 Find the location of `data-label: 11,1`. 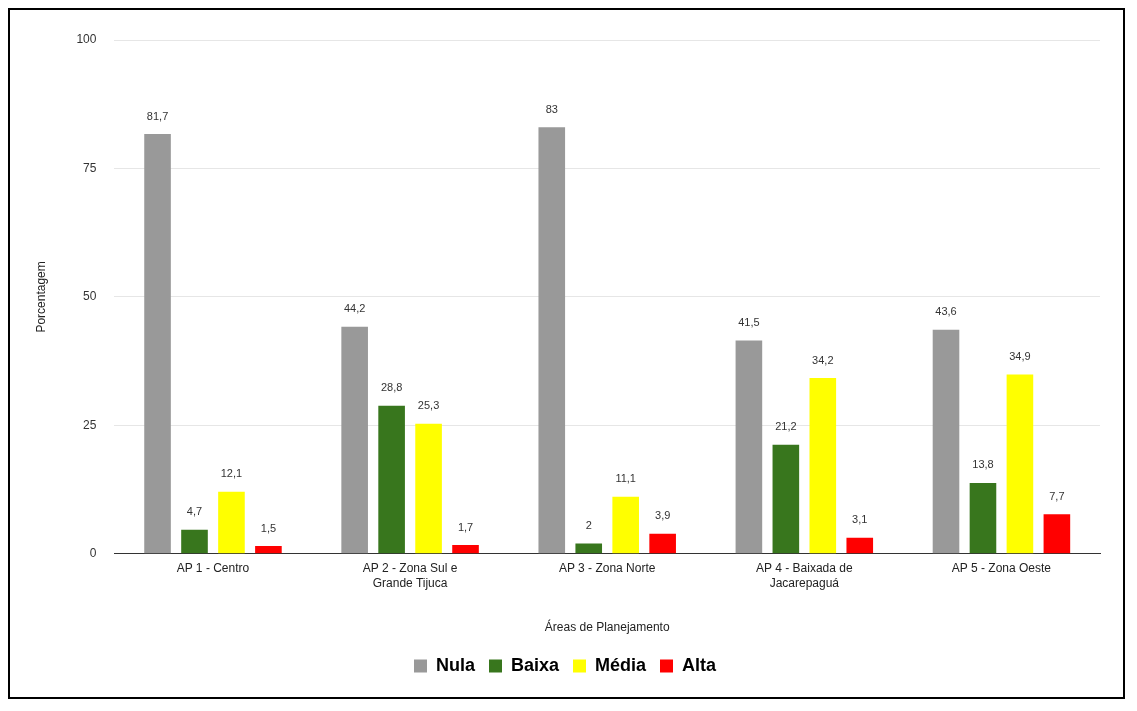

data-label: 11,1 is located at coordinates (625, 478).